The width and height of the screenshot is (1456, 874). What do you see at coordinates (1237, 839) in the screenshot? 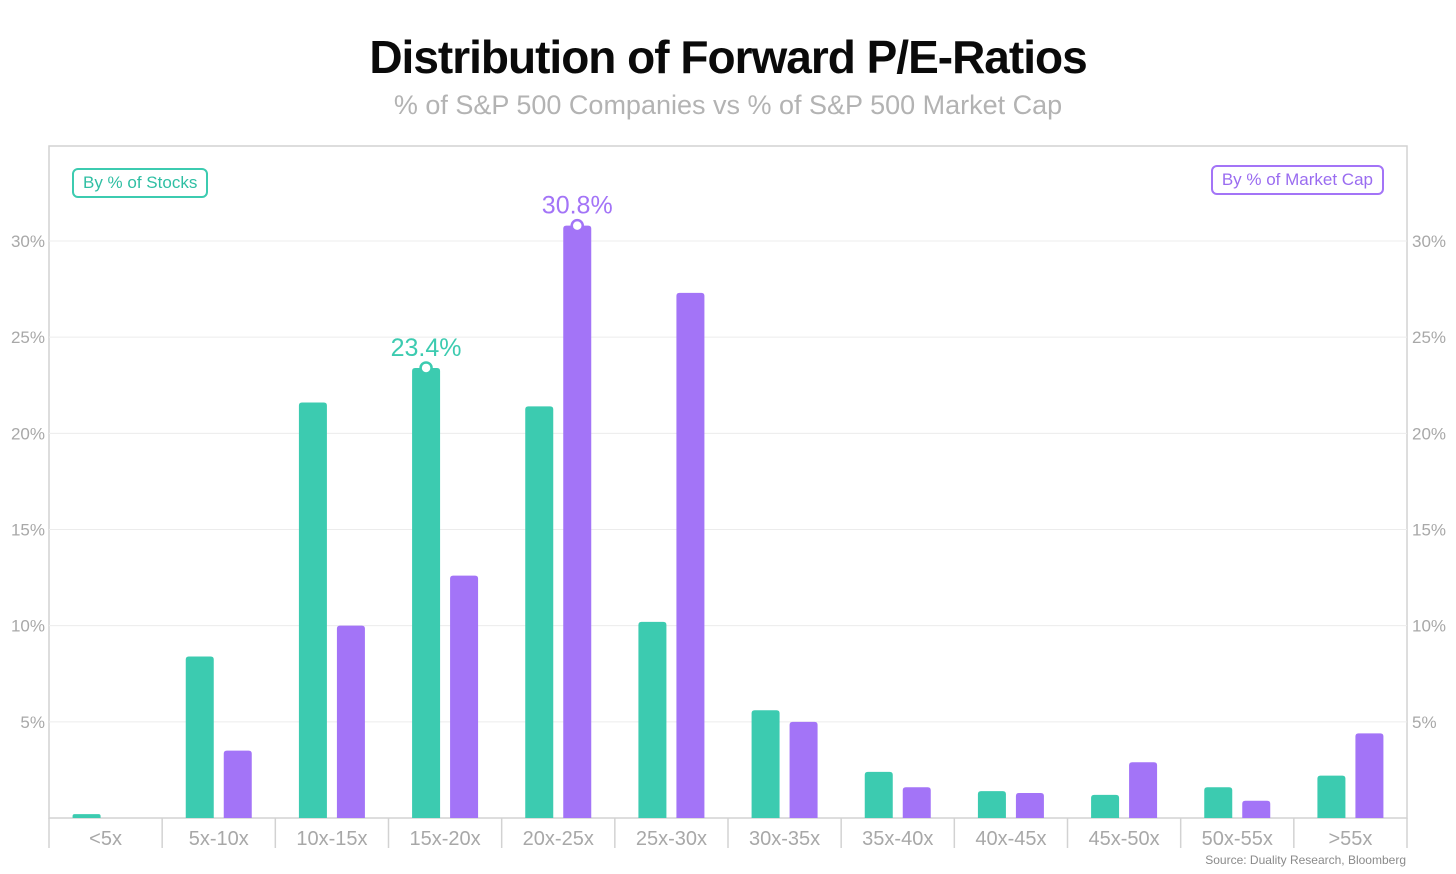
I see `x-tick-label: 50x-55x` at bounding box center [1237, 839].